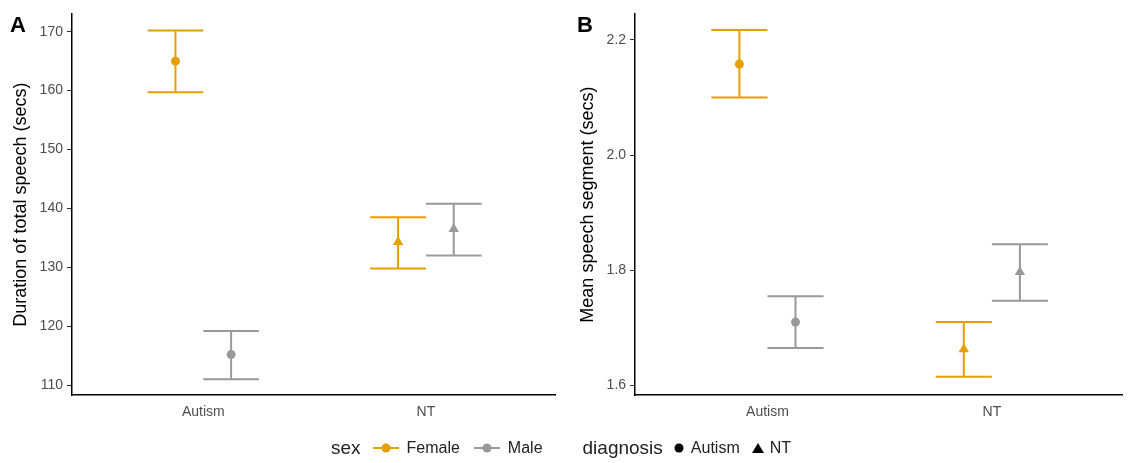  I want to click on y-tick-label: 2.2, so click(616, 38).